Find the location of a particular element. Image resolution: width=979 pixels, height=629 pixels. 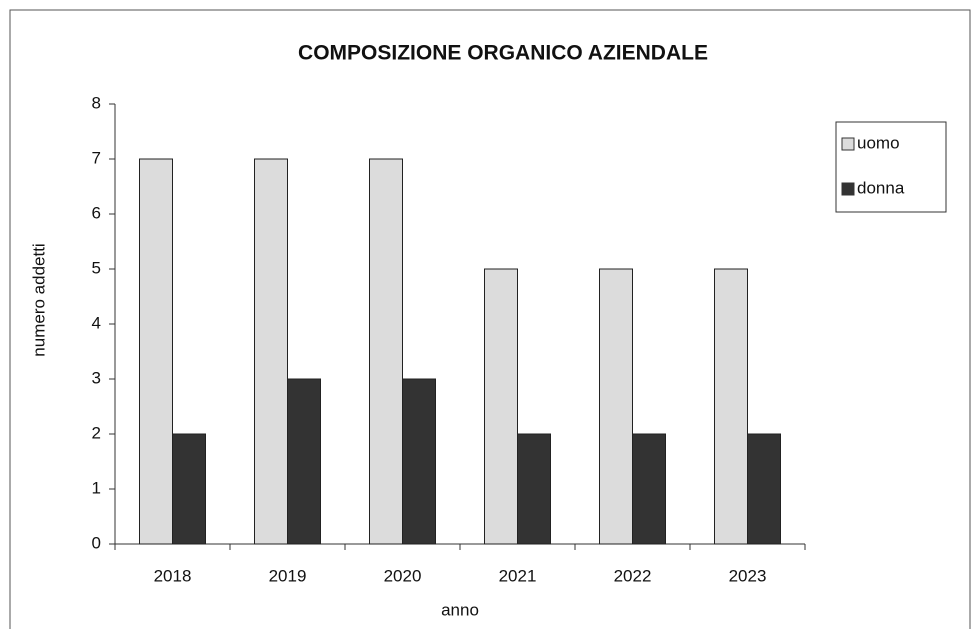

y-tick-label: 4 is located at coordinates (96, 322).